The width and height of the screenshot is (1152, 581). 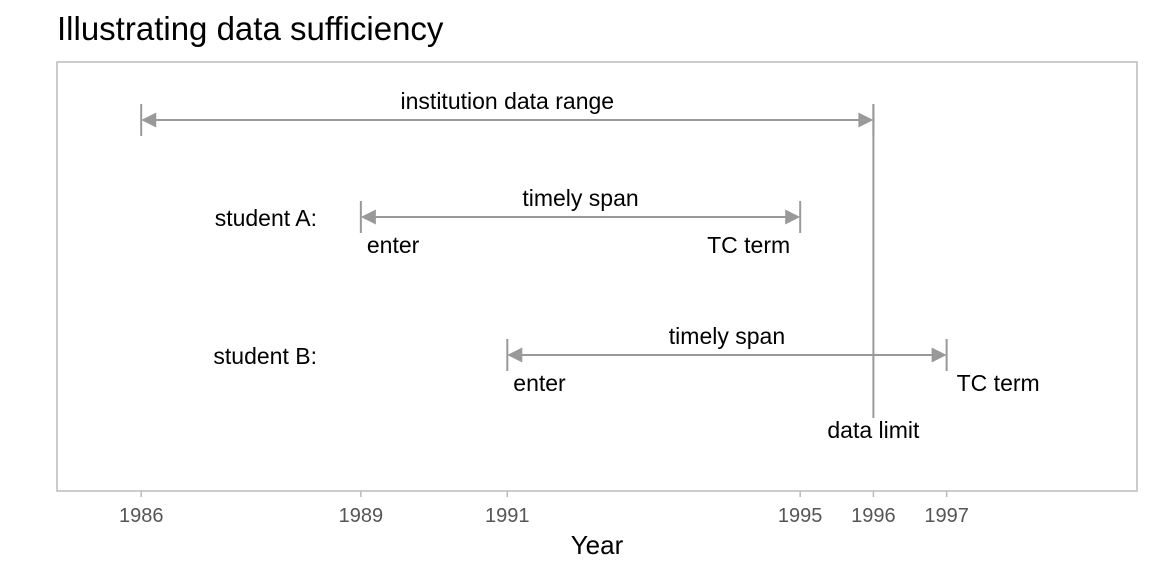 What do you see at coordinates (508, 221) in the screenshot?
I see `student-span: timely span student A: enter TC term` at bounding box center [508, 221].